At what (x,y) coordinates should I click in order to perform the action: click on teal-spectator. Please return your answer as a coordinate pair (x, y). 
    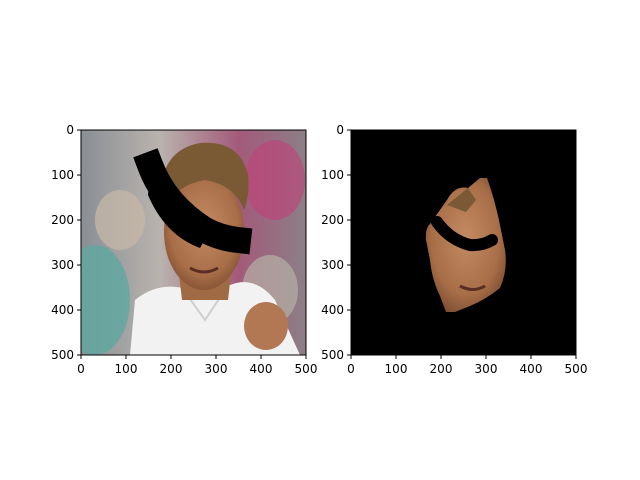
    Looking at the image, I should click on (105, 300).